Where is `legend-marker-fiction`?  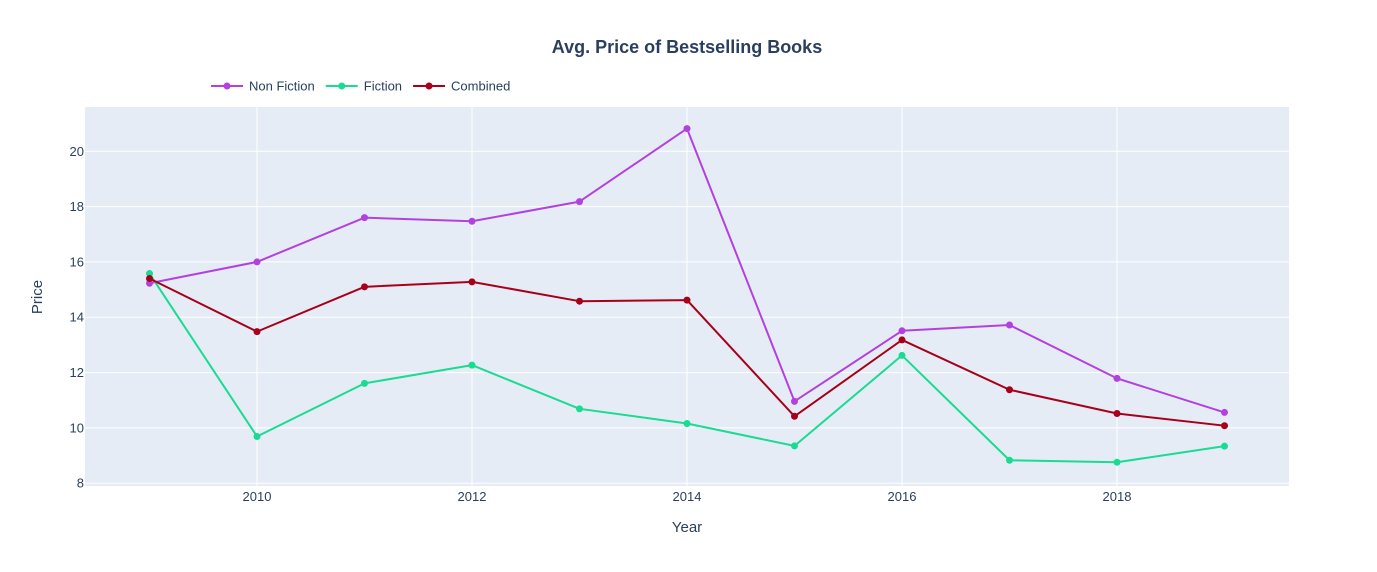 legend-marker-fiction is located at coordinates (342, 86).